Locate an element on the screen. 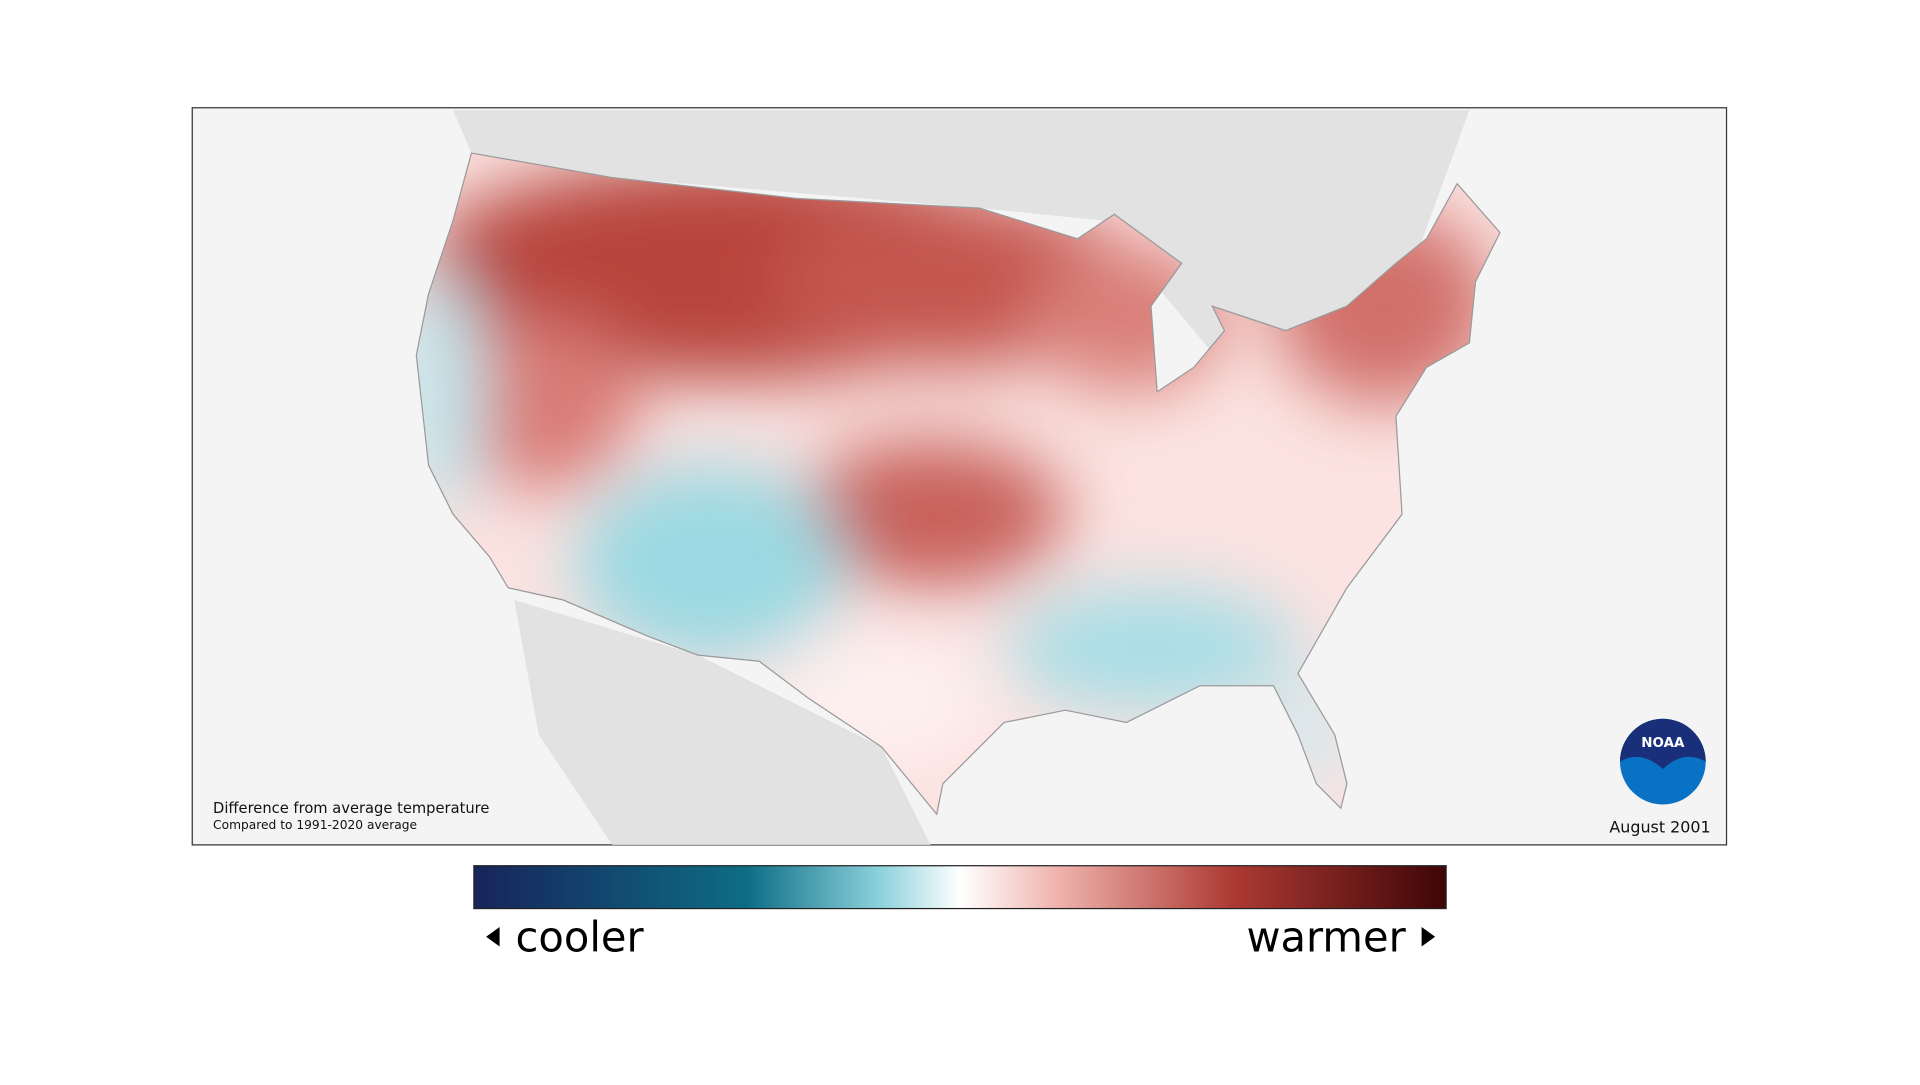 This screenshot has width=1920, height=1085. legend-low: cooler is located at coordinates (580, 936).